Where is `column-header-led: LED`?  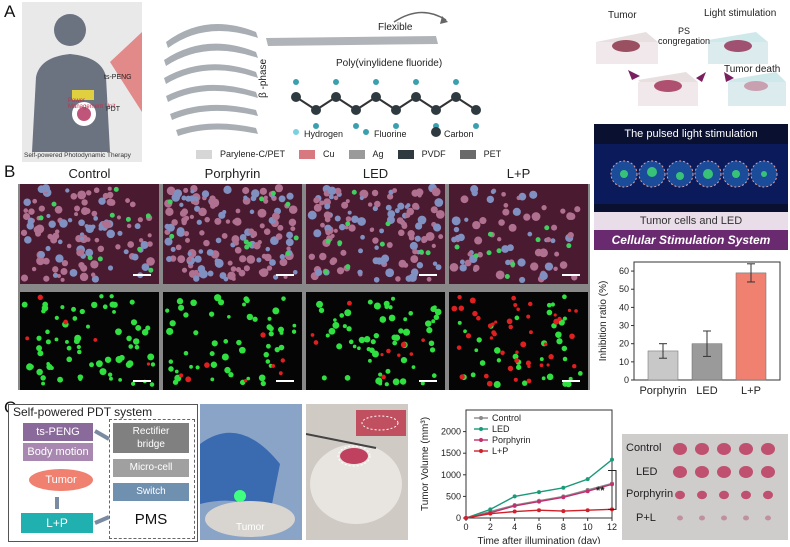 column-header-led: LED is located at coordinates (375, 173).